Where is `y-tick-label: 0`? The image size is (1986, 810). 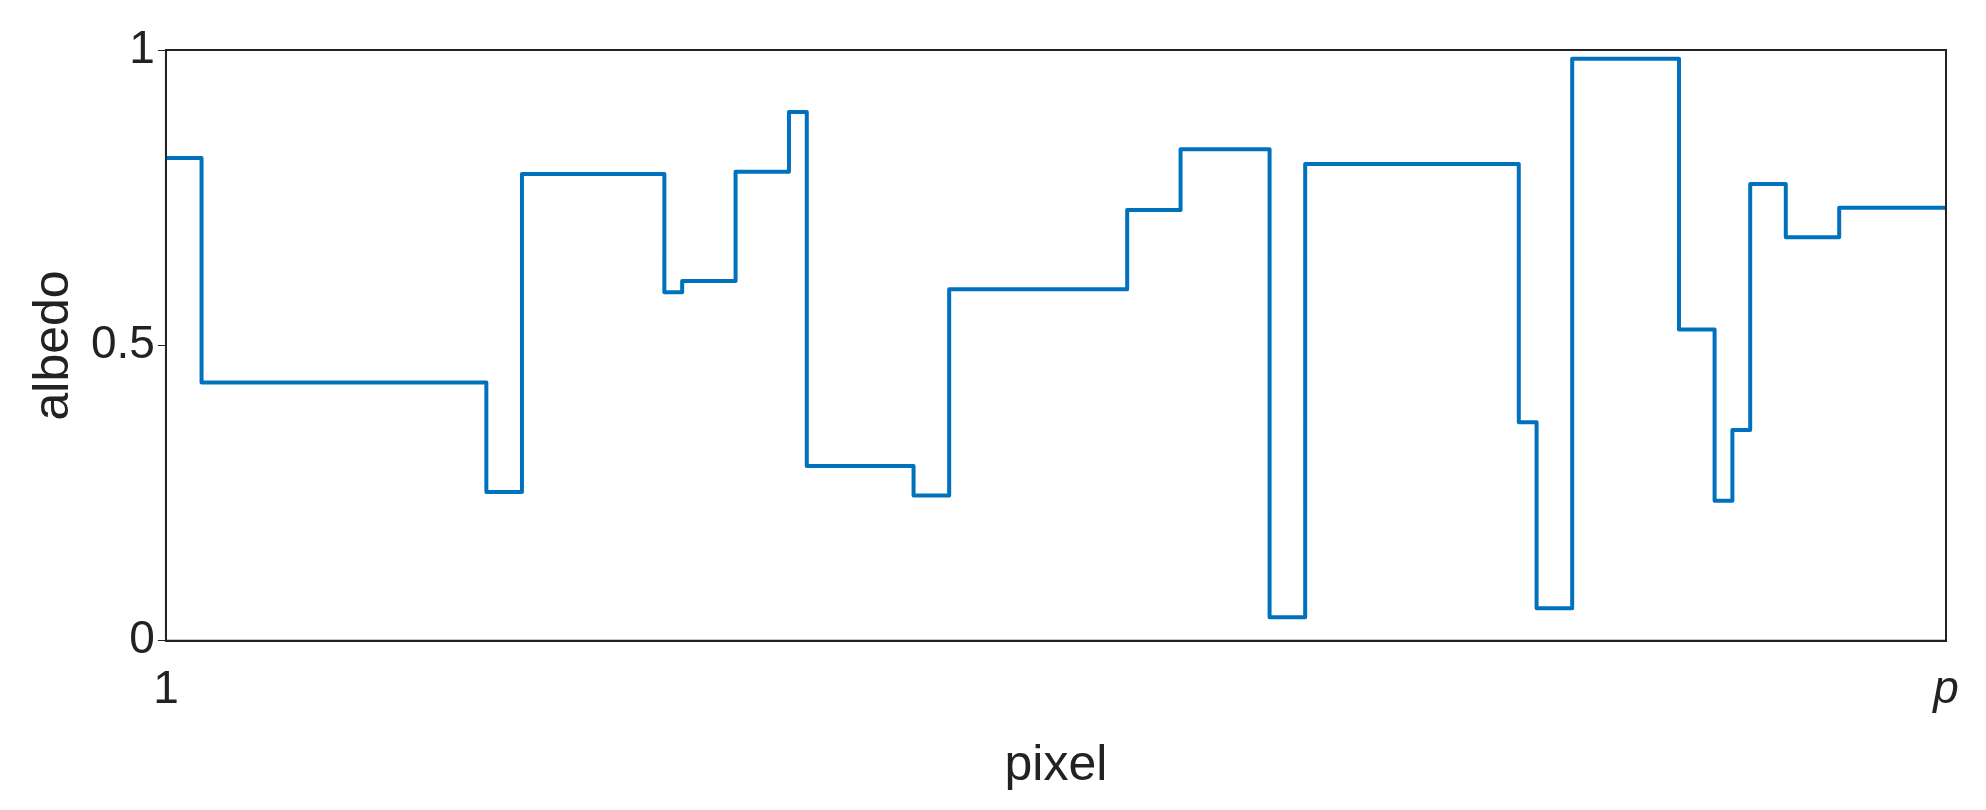
y-tick-label: 0 is located at coordinates (142, 637).